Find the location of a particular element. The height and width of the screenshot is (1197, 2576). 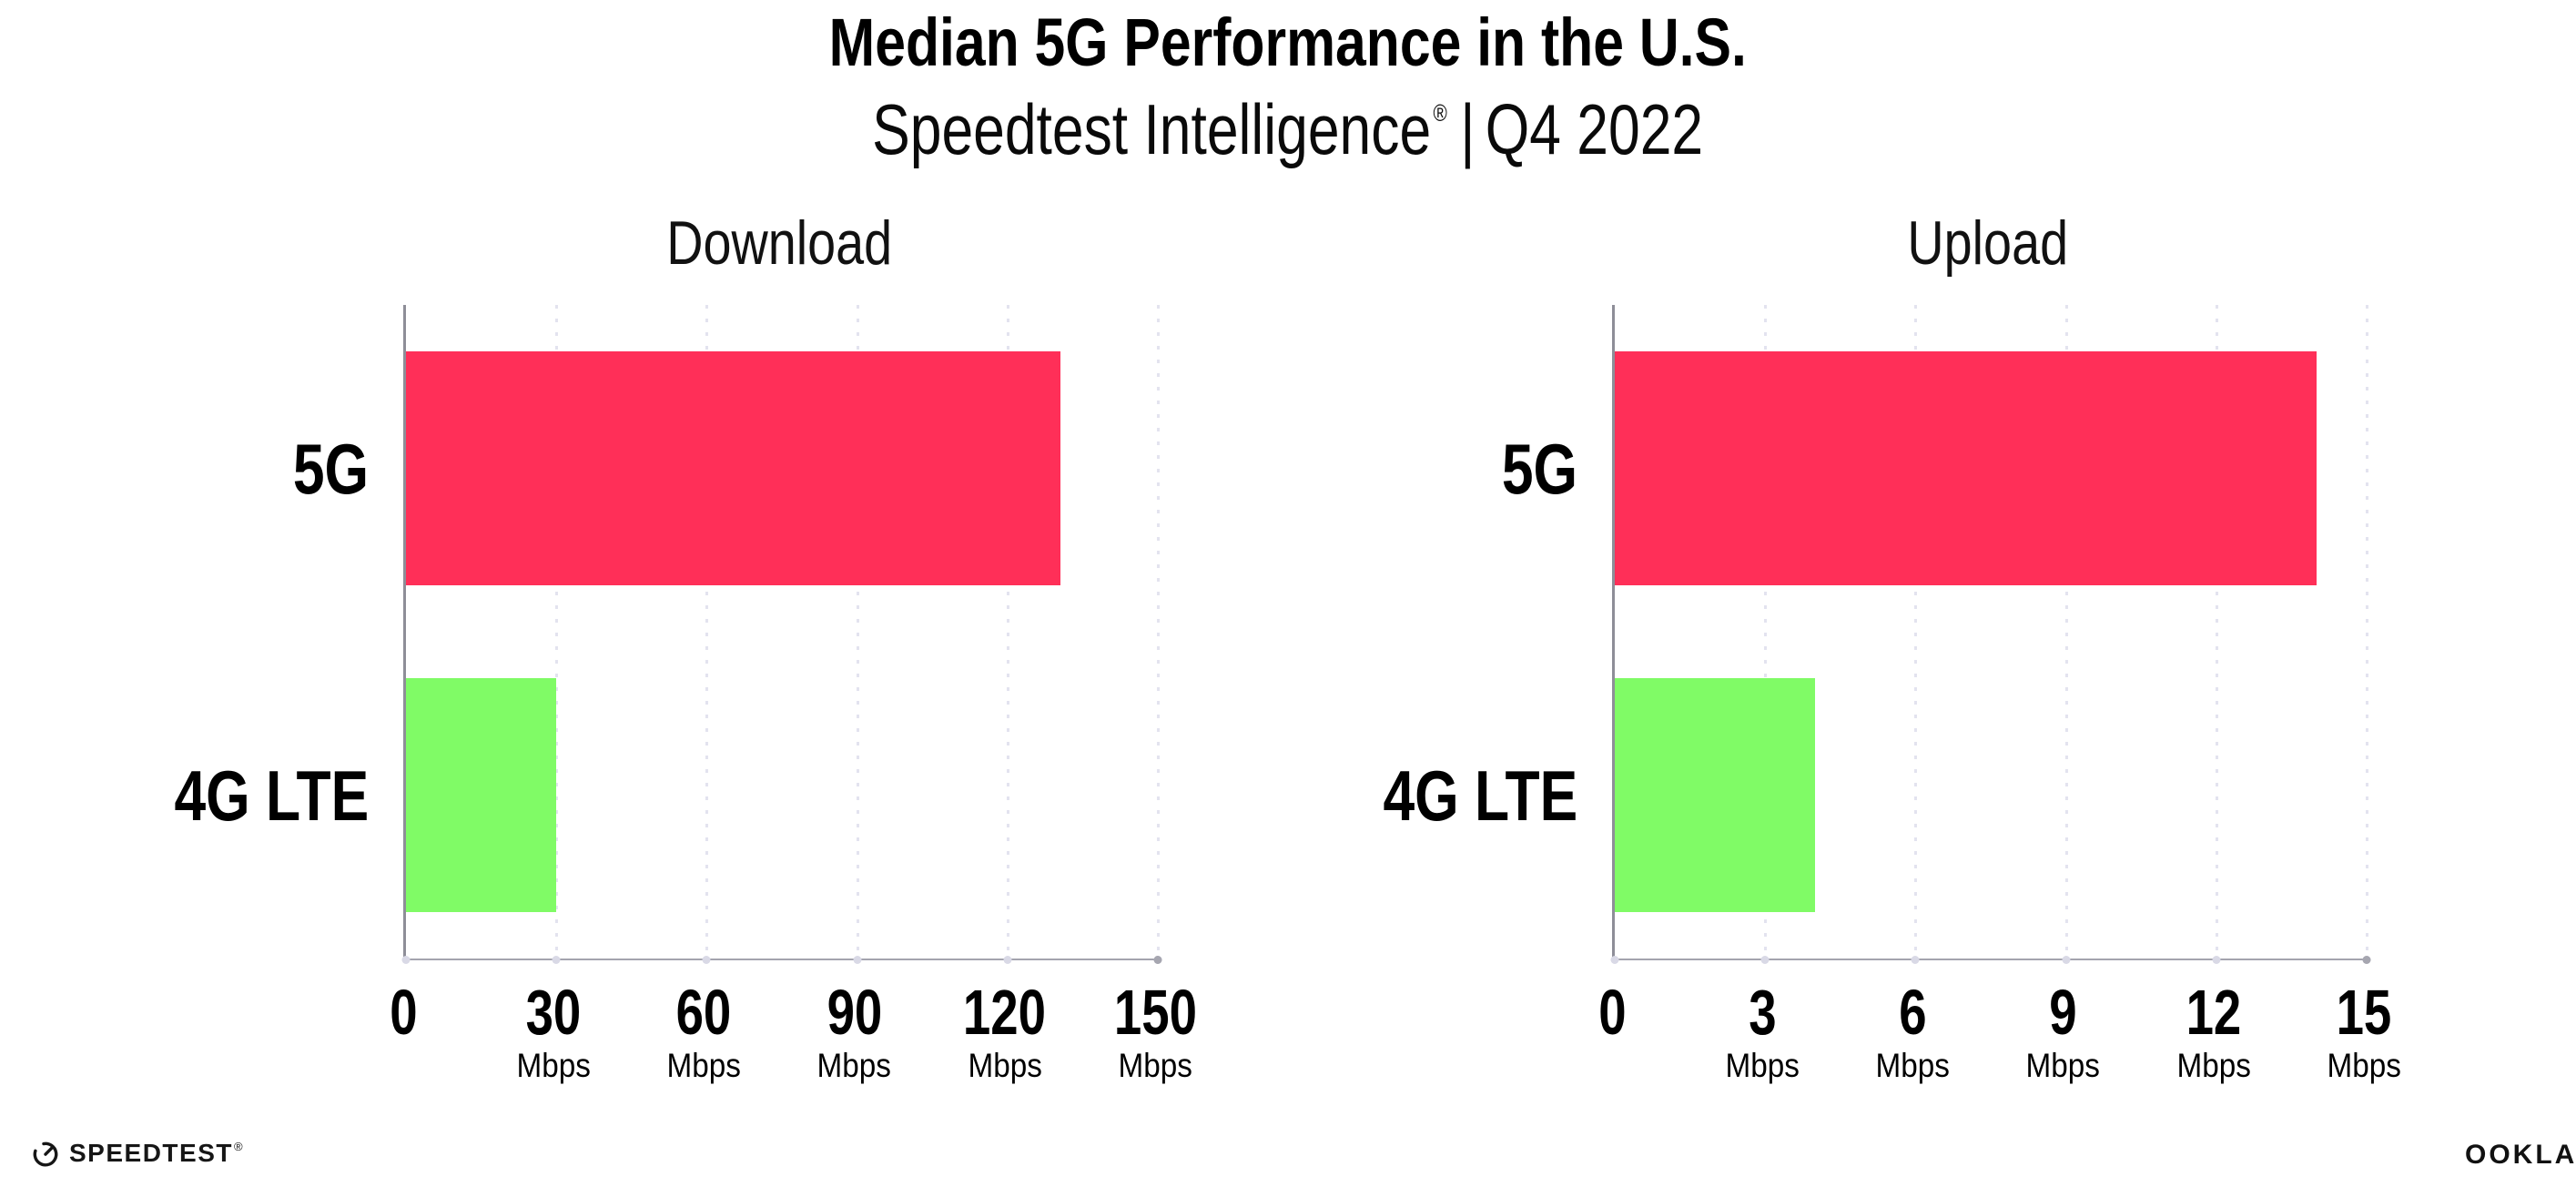

download-chart-title: Download is located at coordinates (779, 243).